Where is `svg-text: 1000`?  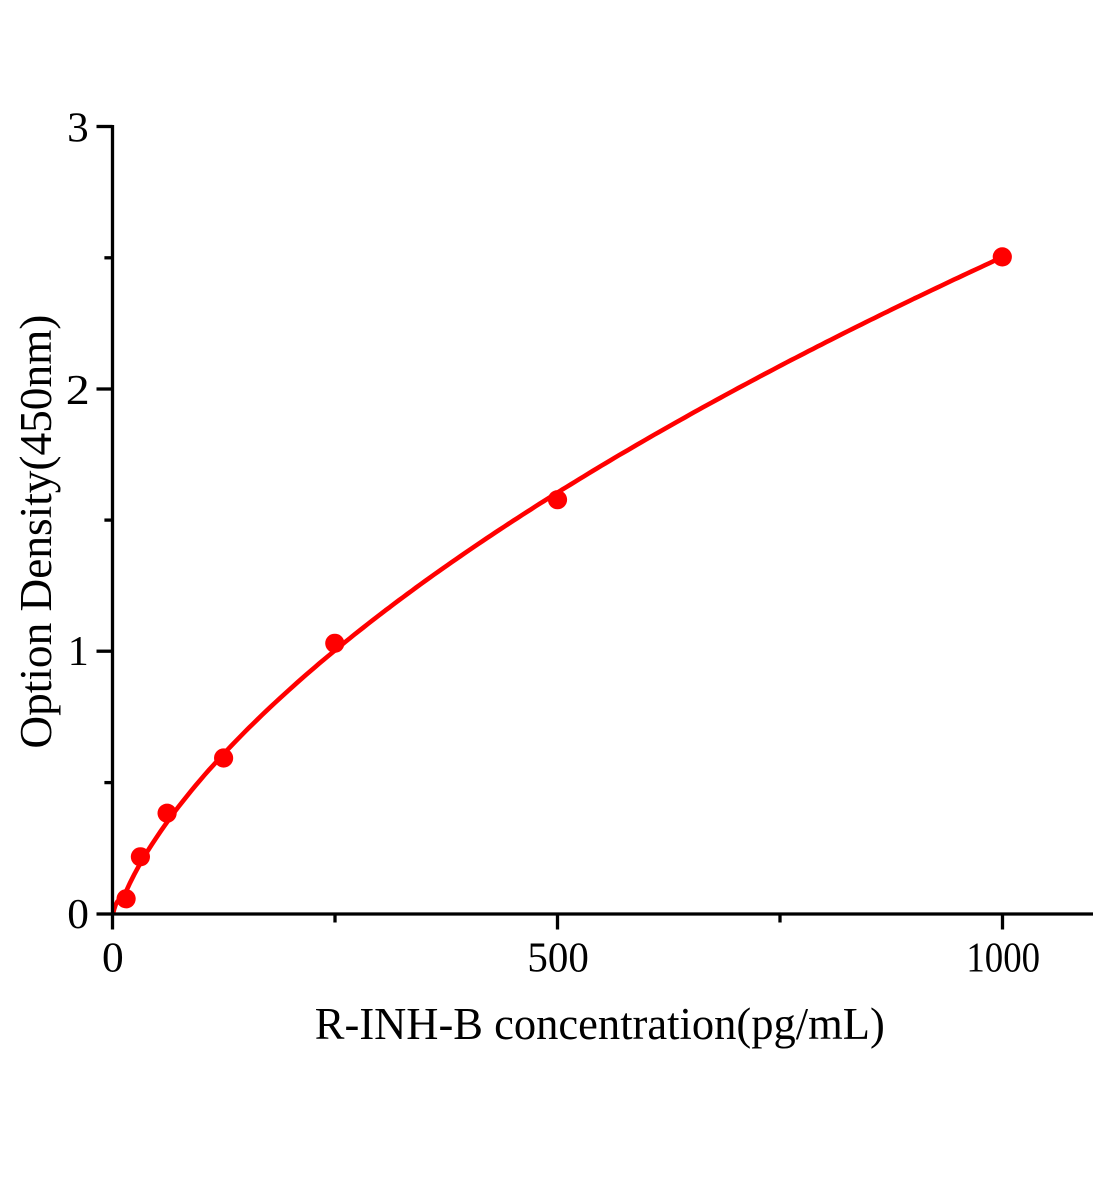
svg-text: 1000 is located at coordinates (1003, 959).